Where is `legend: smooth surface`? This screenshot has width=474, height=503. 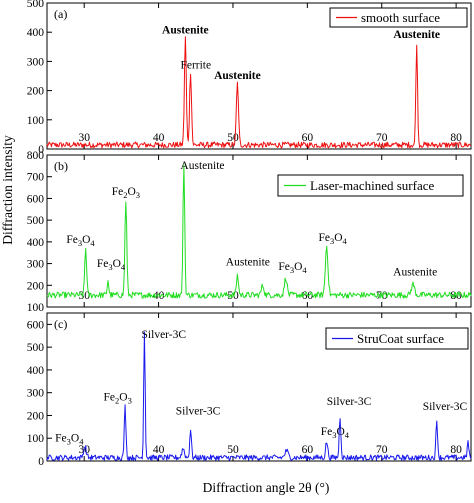 legend: smooth surface is located at coordinates (398, 17).